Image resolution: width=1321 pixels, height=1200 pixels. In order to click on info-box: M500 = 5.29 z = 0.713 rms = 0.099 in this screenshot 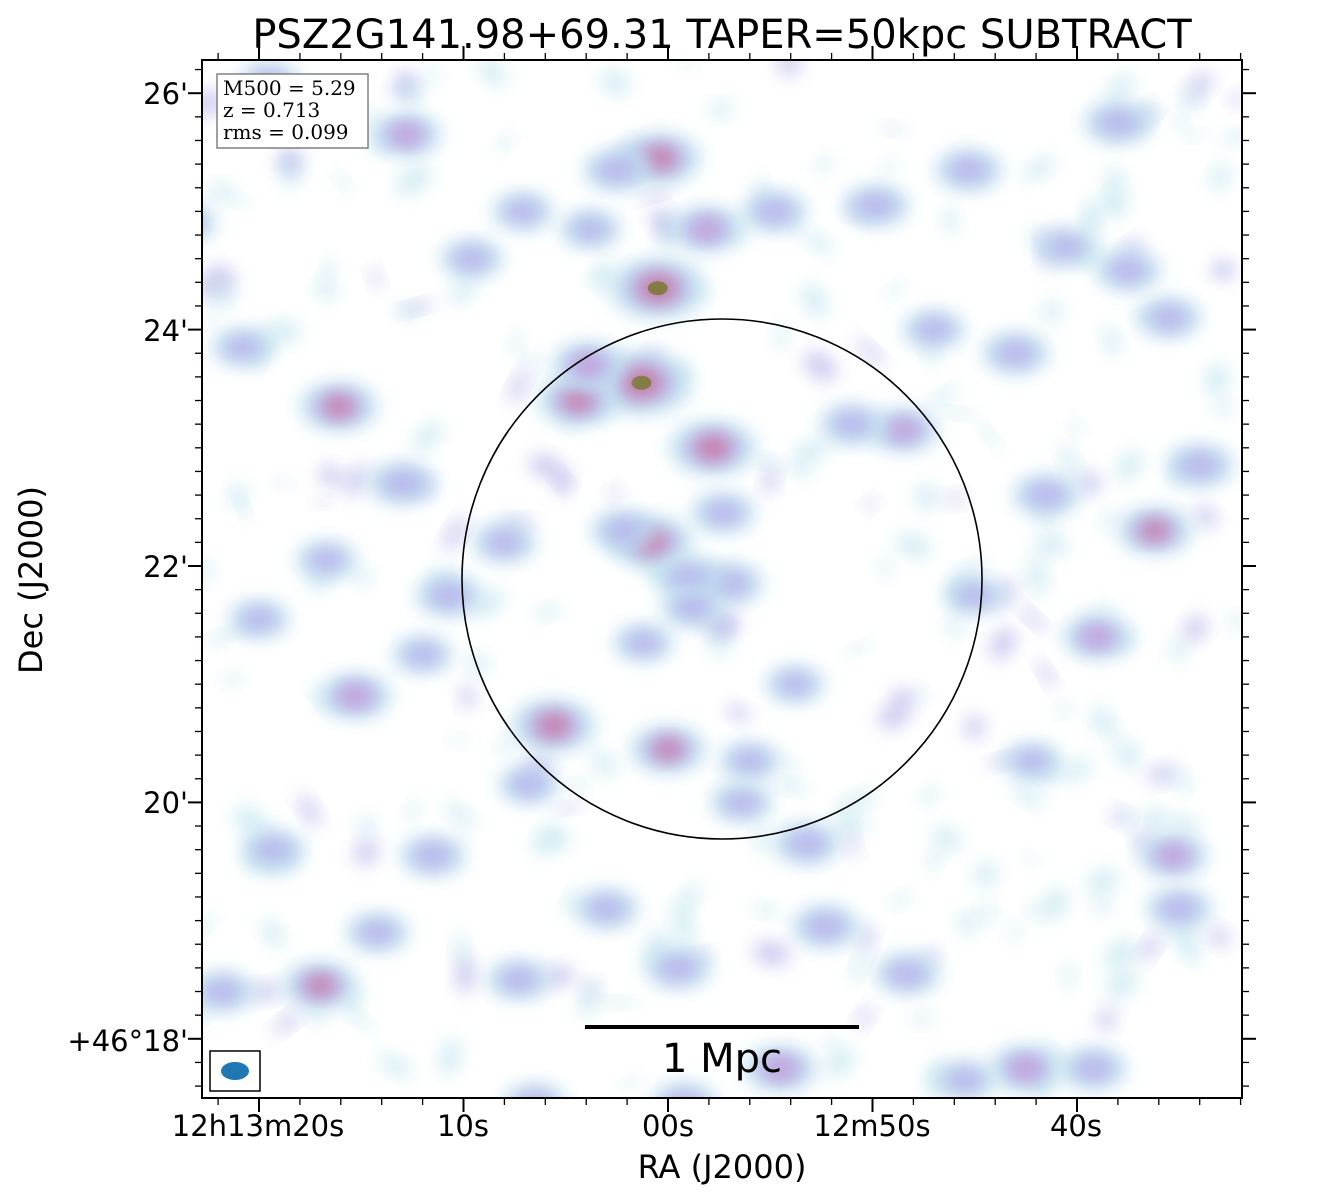, I will do `click(292, 111)`.